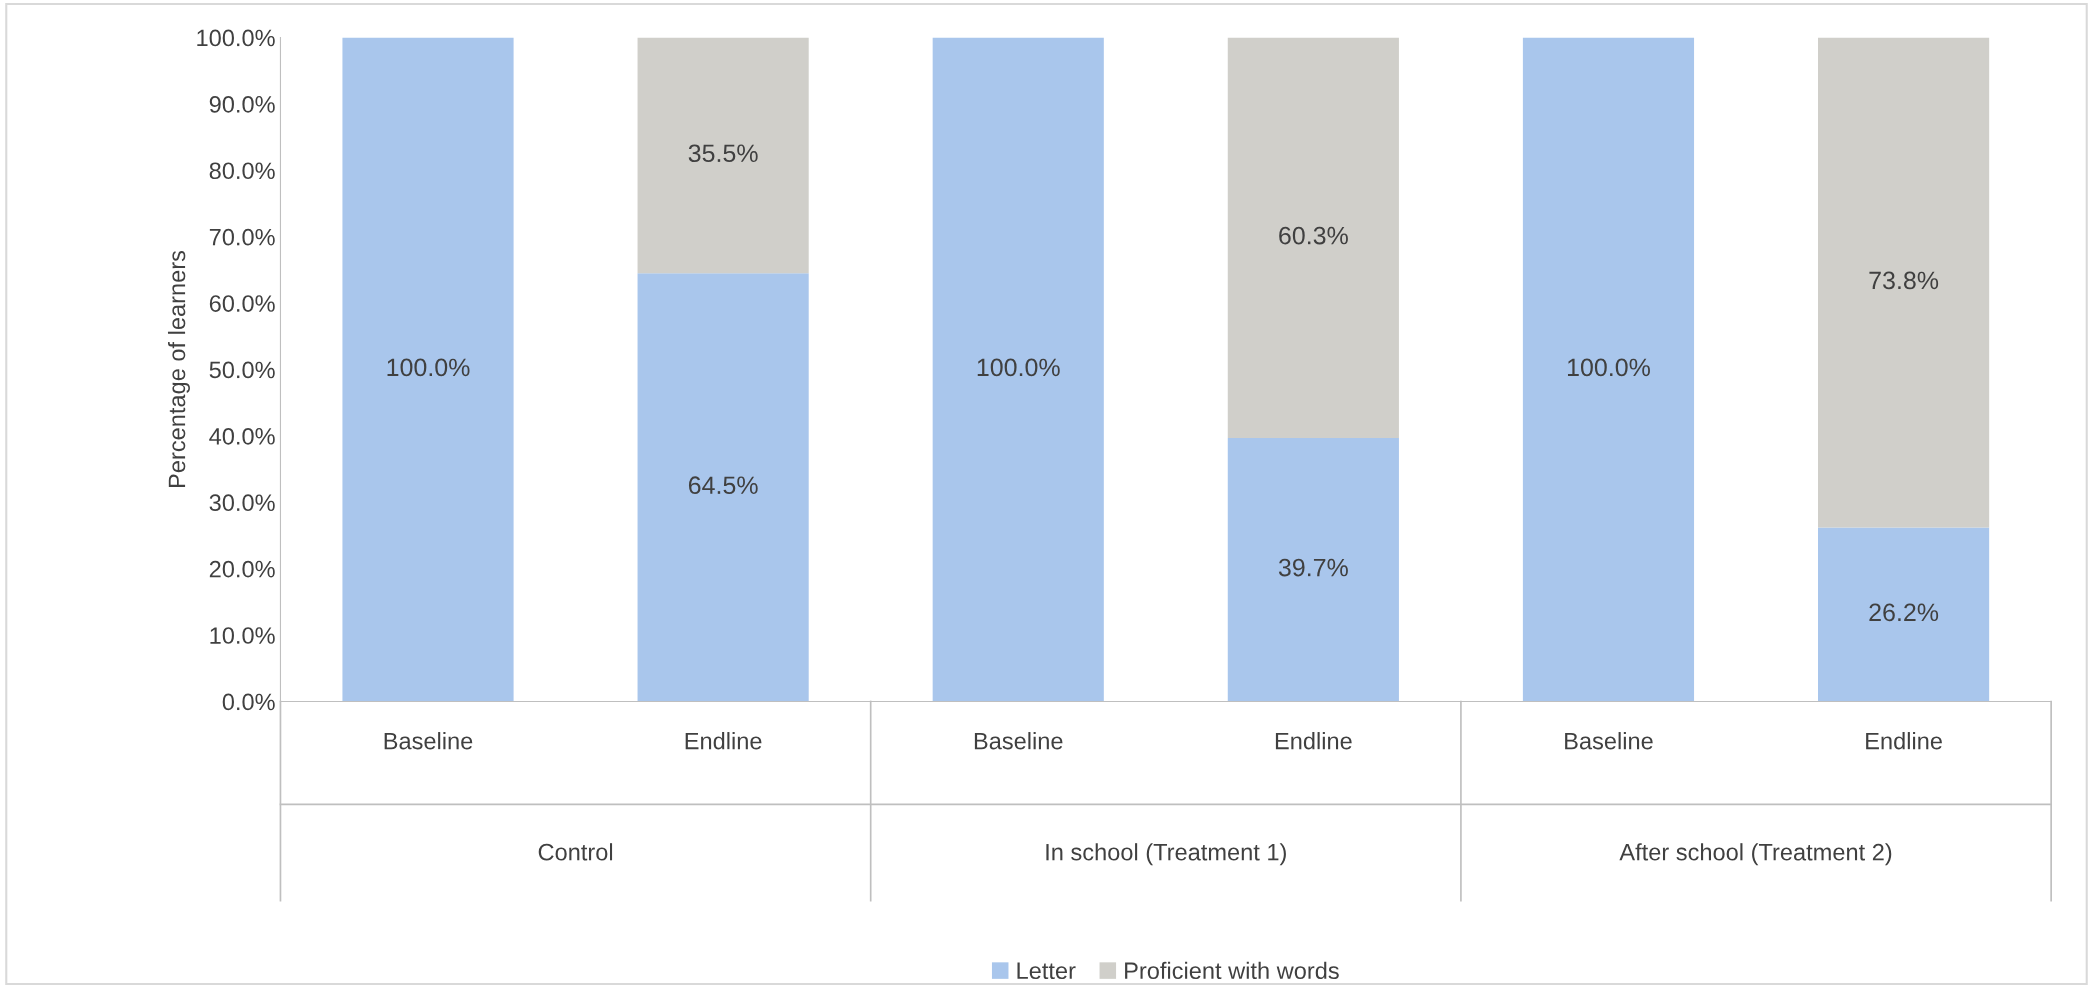  Describe the element at coordinates (242, 635) in the screenshot. I see `y-tick-label: 10.0%` at that location.